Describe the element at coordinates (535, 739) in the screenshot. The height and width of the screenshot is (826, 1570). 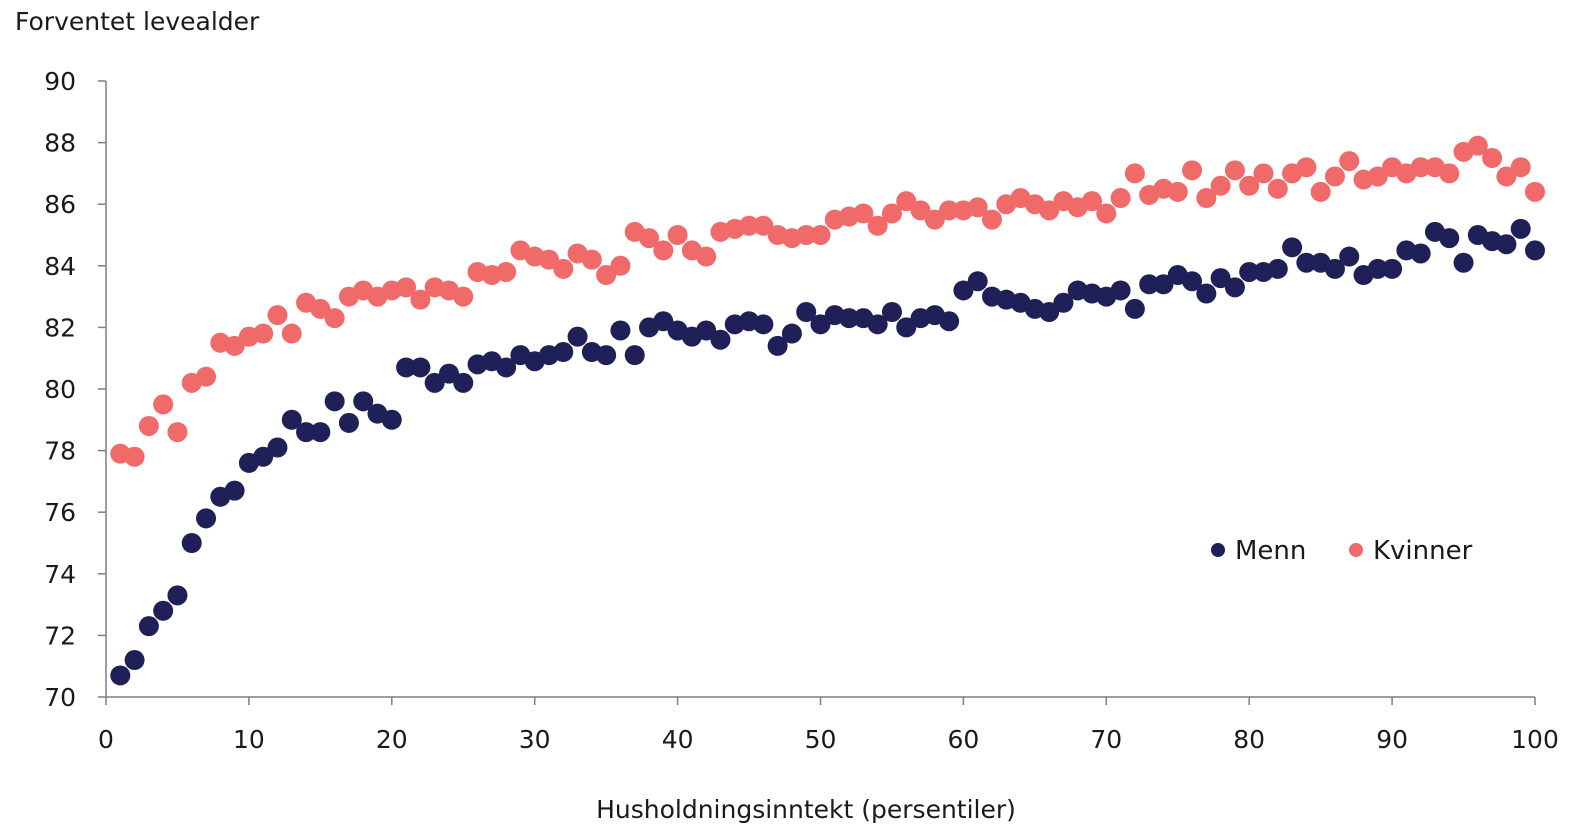
I see `x-tick-label: 30` at that location.